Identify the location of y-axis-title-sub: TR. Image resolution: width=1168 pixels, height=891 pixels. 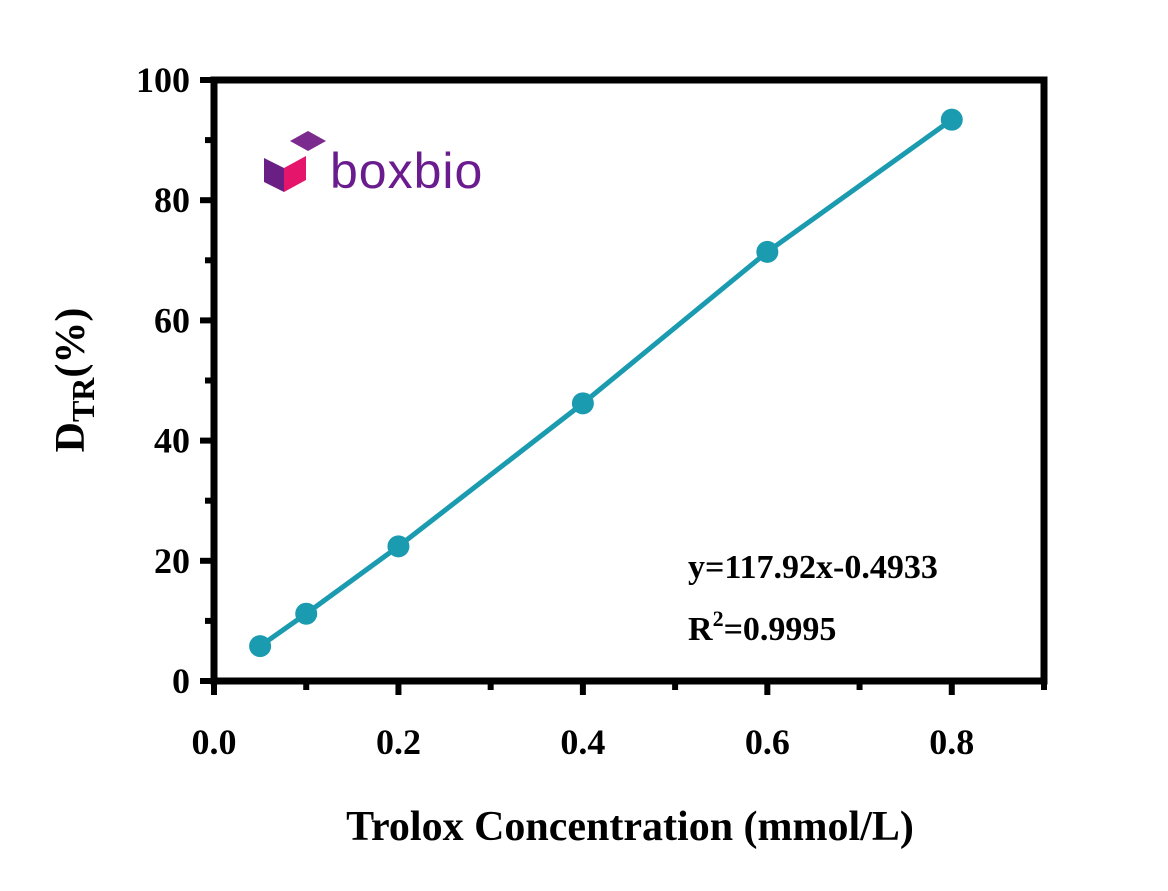
(83, 399).